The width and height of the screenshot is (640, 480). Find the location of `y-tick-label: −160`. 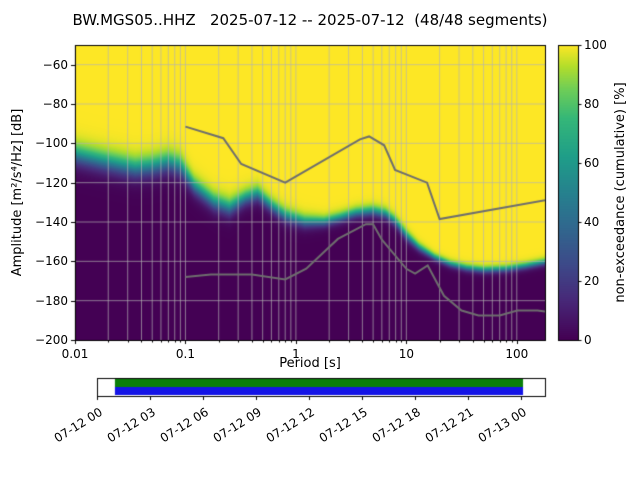

y-tick-label: −160 is located at coordinates (51, 261).